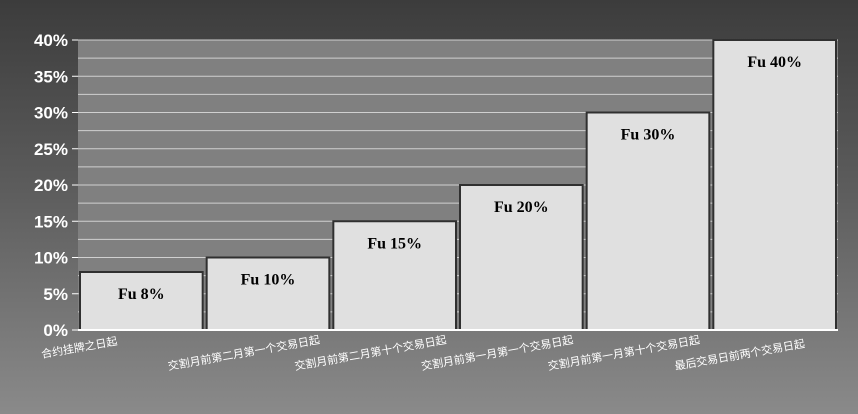  Describe the element at coordinates (51, 40) in the screenshot. I see `y-tick-label: 40%` at that location.